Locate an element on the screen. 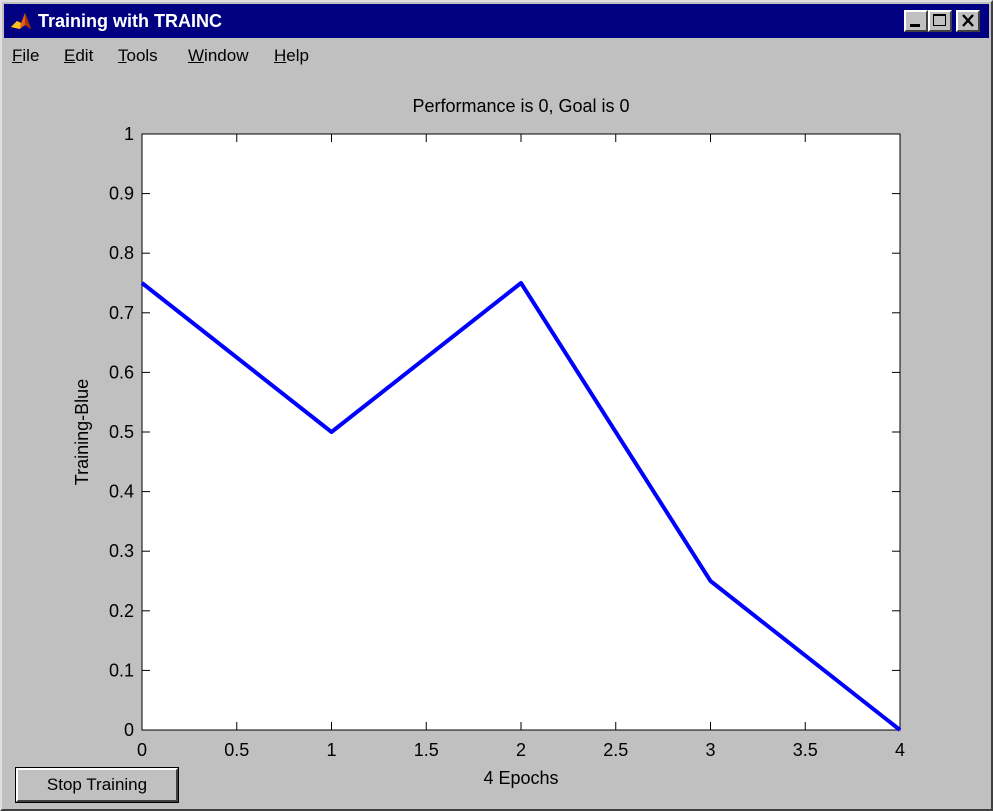 This screenshot has height=811, width=993. x-tick-label: 1 is located at coordinates (331, 750).